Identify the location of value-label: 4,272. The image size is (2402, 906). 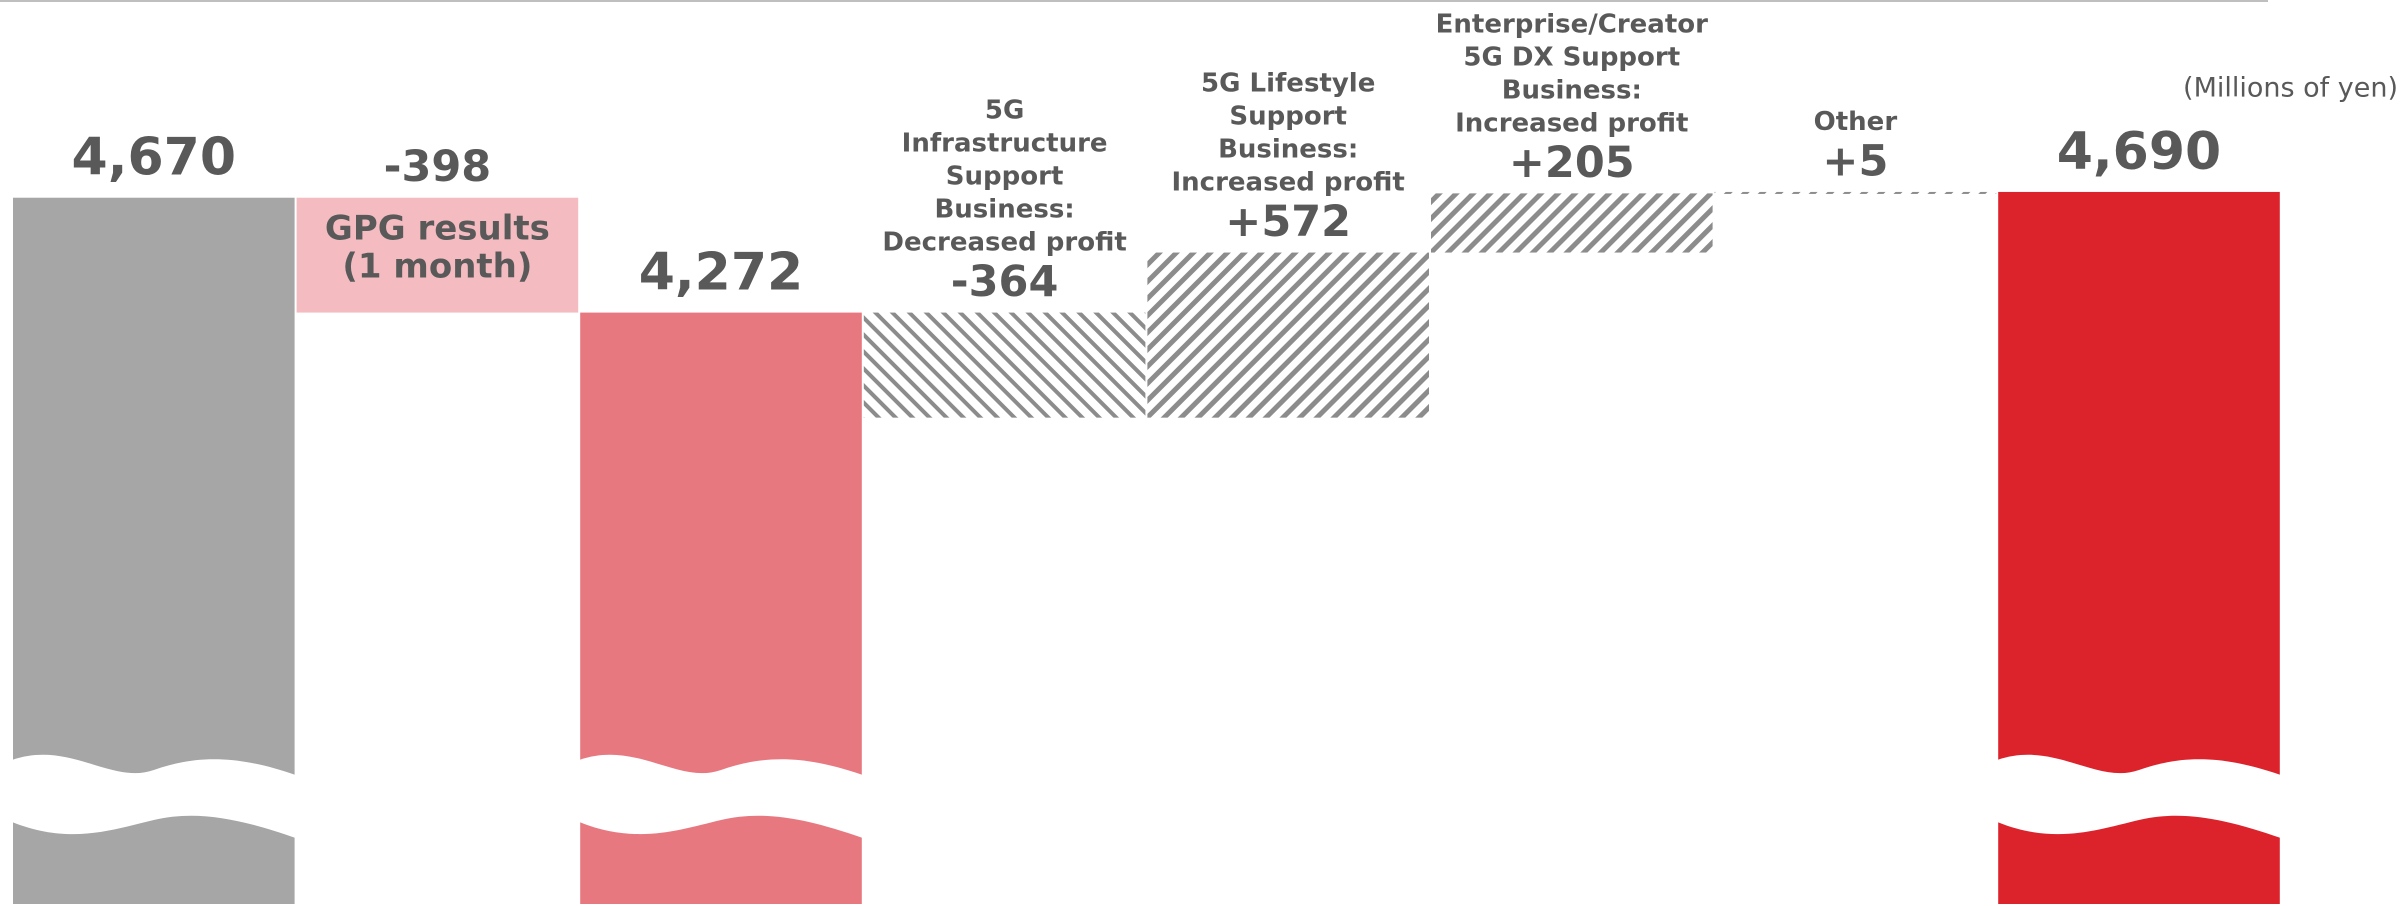
(721, 273).